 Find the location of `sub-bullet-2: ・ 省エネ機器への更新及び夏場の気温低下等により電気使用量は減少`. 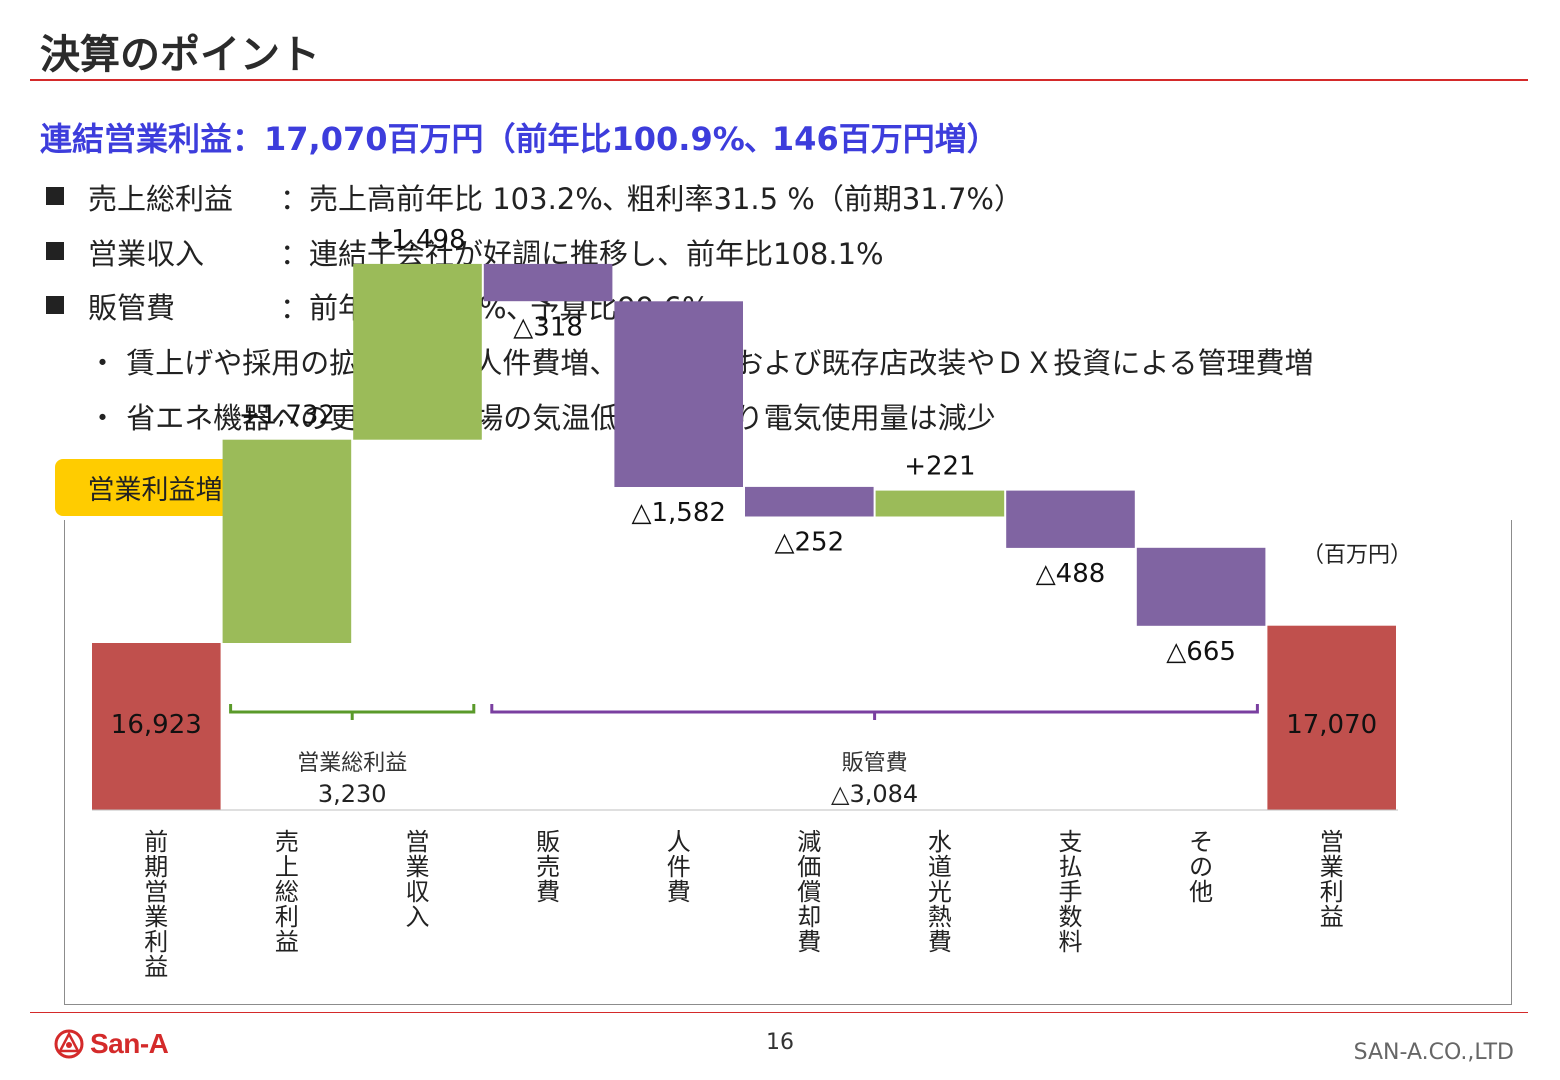

sub-bullet-2: ・ 省エネ機器への更新及び夏場の気温低下等により電気使用量は減少 is located at coordinates (542, 418).